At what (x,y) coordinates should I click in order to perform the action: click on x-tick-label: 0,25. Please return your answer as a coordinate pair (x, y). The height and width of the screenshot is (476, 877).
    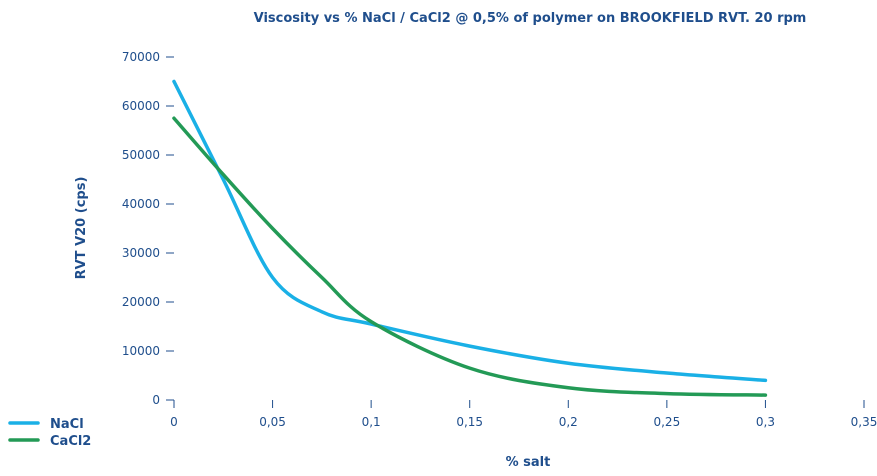
    Looking at the image, I should click on (666, 422).